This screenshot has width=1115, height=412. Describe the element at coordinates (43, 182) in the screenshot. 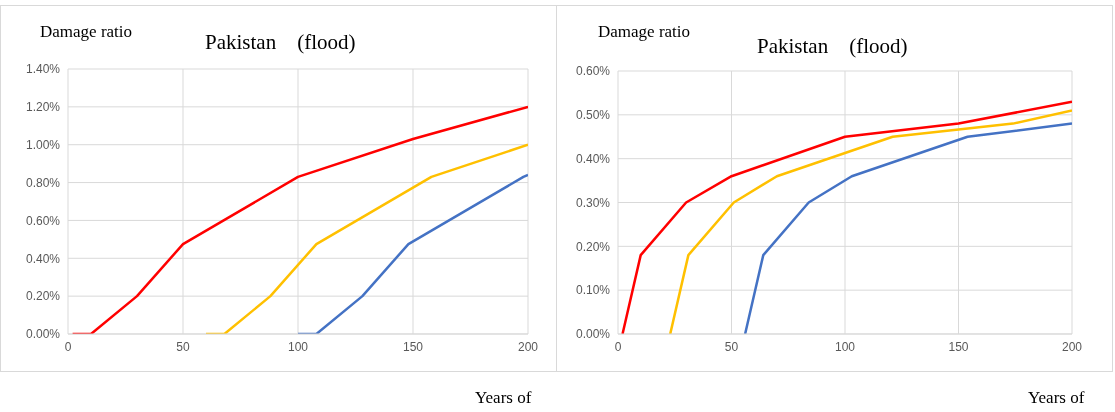

I see `y-tick-label: 0.80%` at that location.